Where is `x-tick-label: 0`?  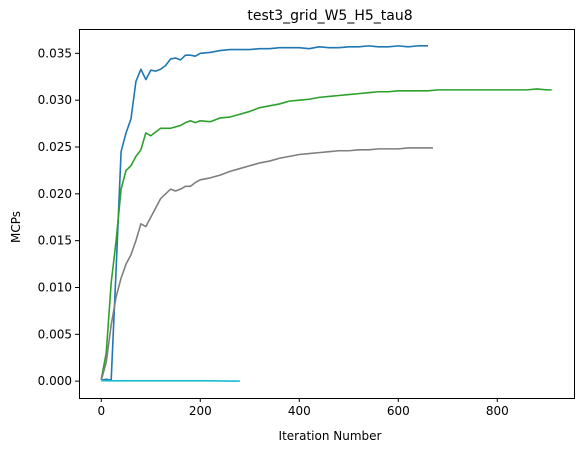 x-tick-label: 0 is located at coordinates (101, 411).